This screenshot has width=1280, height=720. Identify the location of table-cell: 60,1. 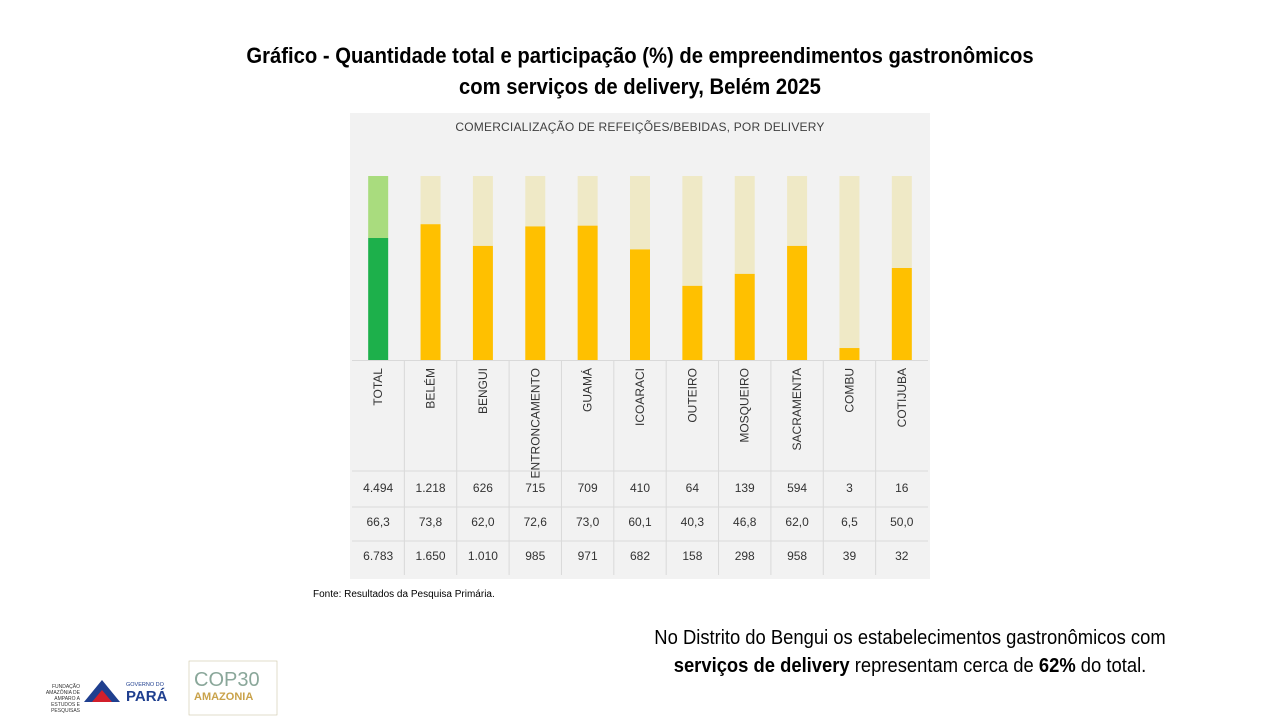
(640, 522).